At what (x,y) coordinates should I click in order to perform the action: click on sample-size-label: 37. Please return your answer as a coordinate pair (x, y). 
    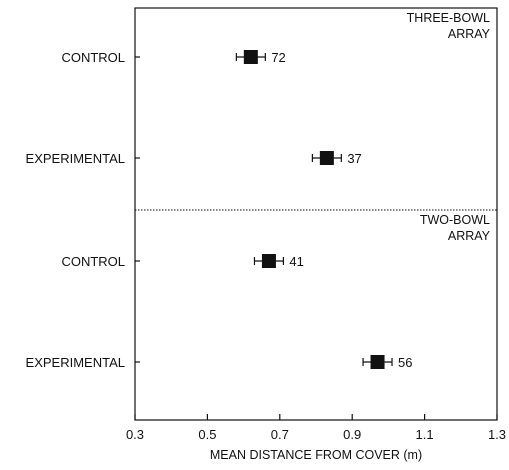
    Looking at the image, I should click on (354, 158).